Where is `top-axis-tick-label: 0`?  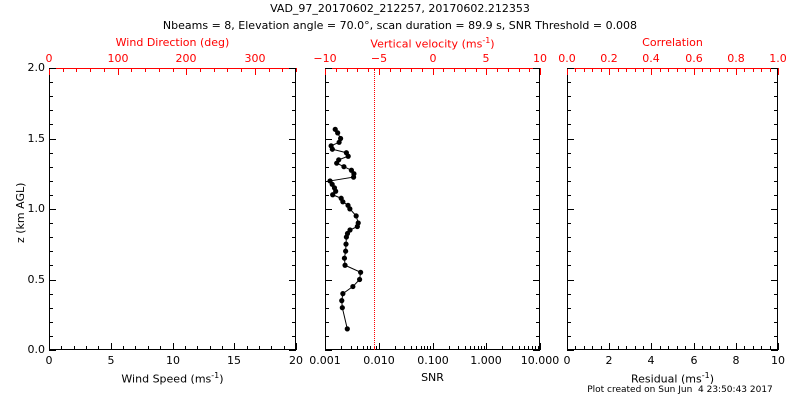
top-axis-tick-label: 0 is located at coordinates (49, 58).